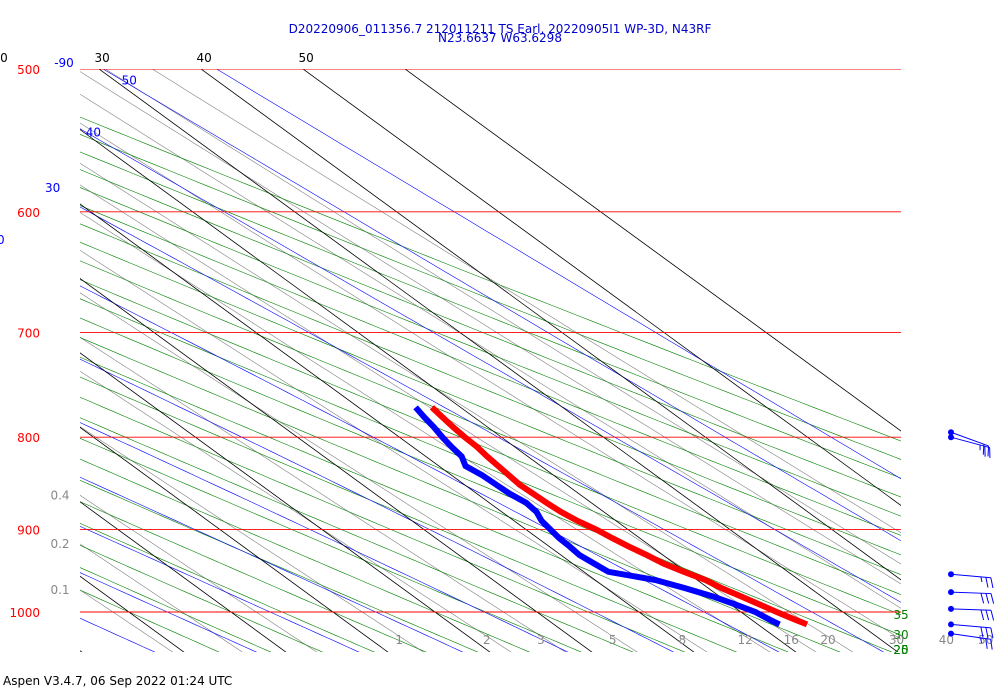 This screenshot has width=1000, height=700. What do you see at coordinates (28, 438) in the screenshot?
I see `pressure-tick-label: 800` at bounding box center [28, 438].